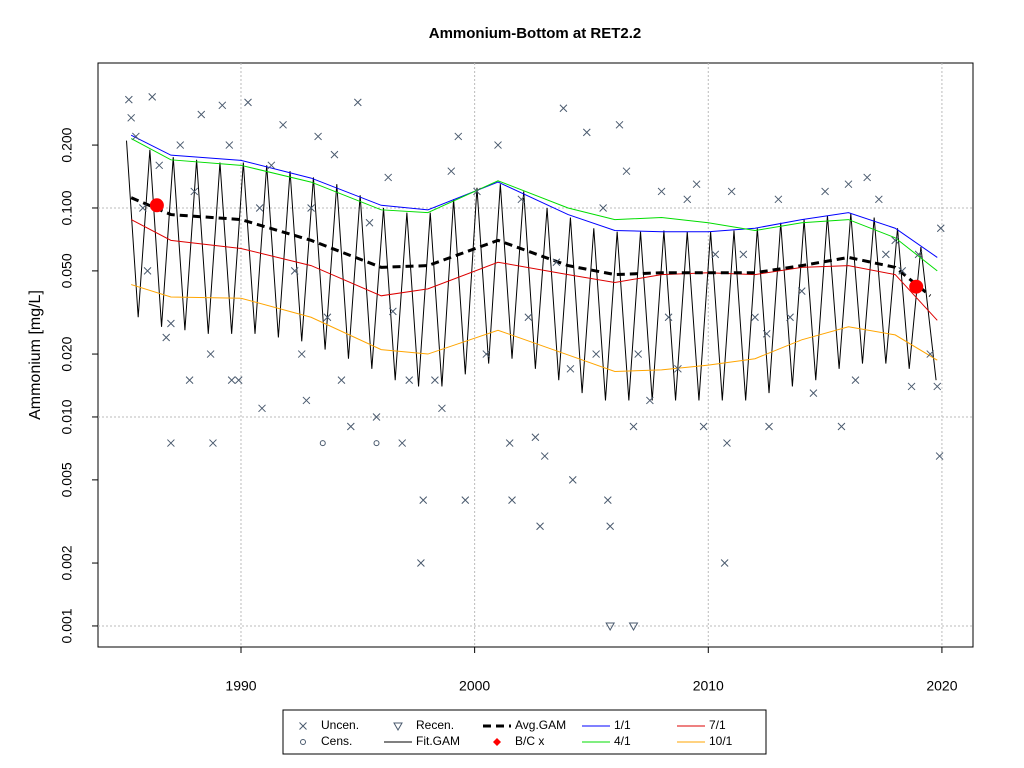 The image size is (1024, 768). I want to click on y-tick-label: 0.001, so click(67, 625).